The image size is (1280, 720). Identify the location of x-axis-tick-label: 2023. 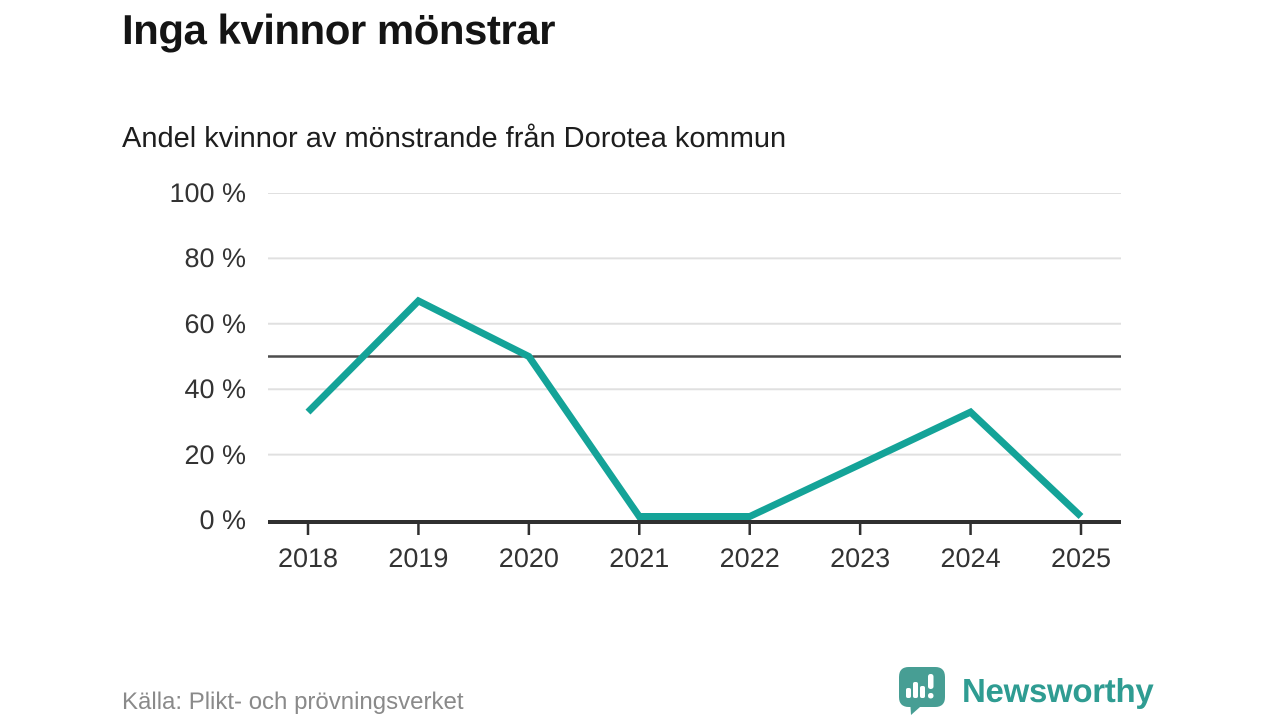
(860, 558).